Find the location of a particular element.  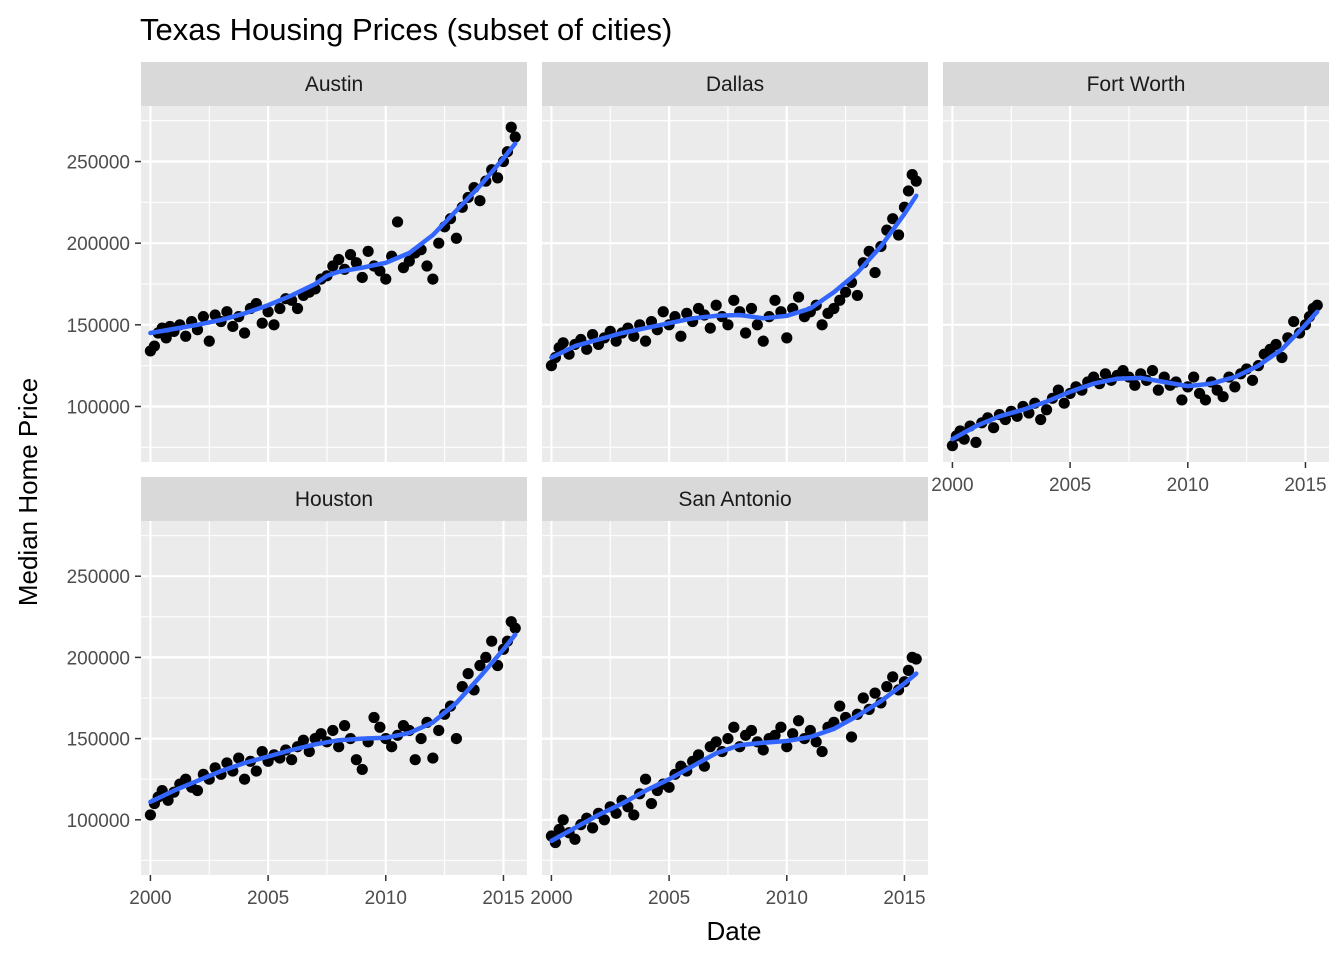

facet-strip-label: Fort Worth is located at coordinates (1136, 84).